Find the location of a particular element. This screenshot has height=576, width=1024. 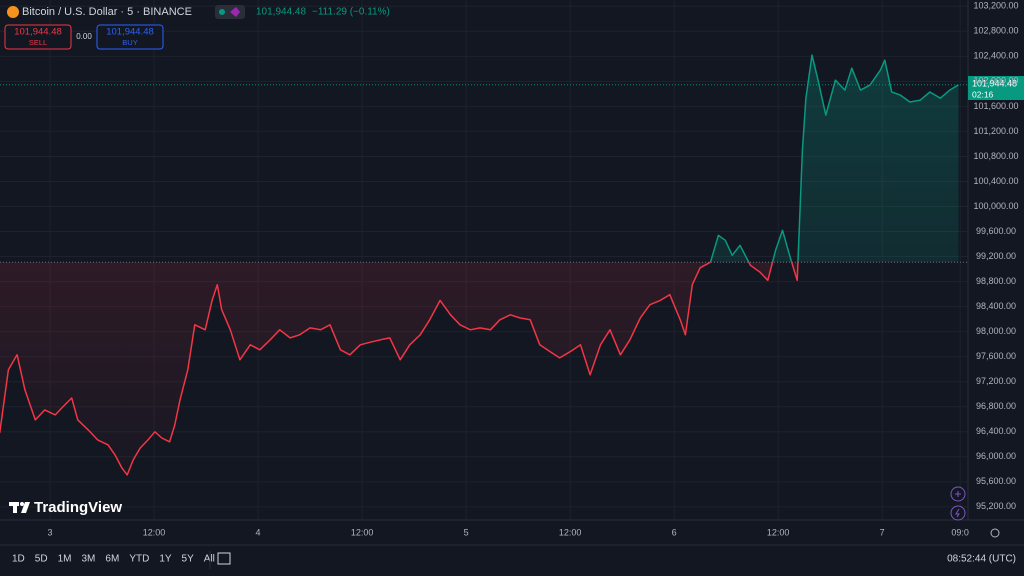

logo-text: TradingView is located at coordinates (78, 507).